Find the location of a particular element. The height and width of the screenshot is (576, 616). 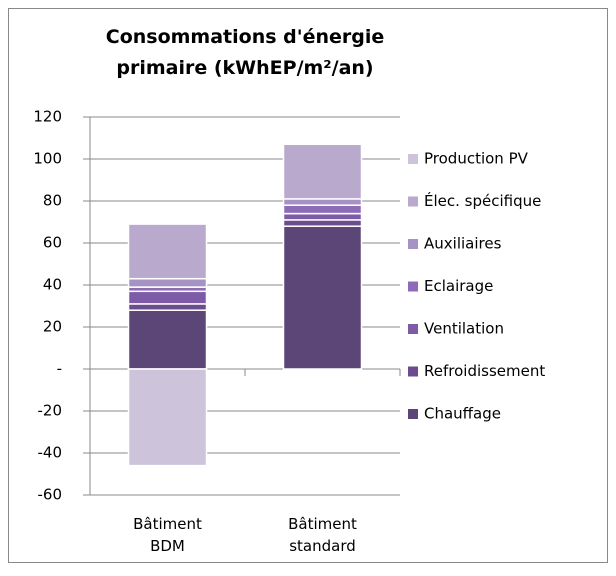

y-tick-label: 80 is located at coordinates (52, 201).